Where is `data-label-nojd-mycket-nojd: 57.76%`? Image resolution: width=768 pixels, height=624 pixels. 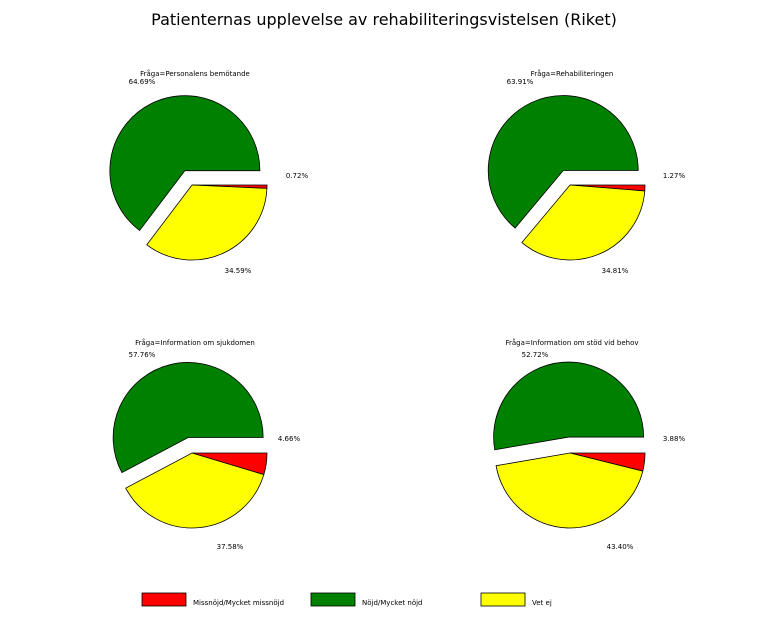 data-label-nojd-mycket-nojd: 57.76% is located at coordinates (142, 355).